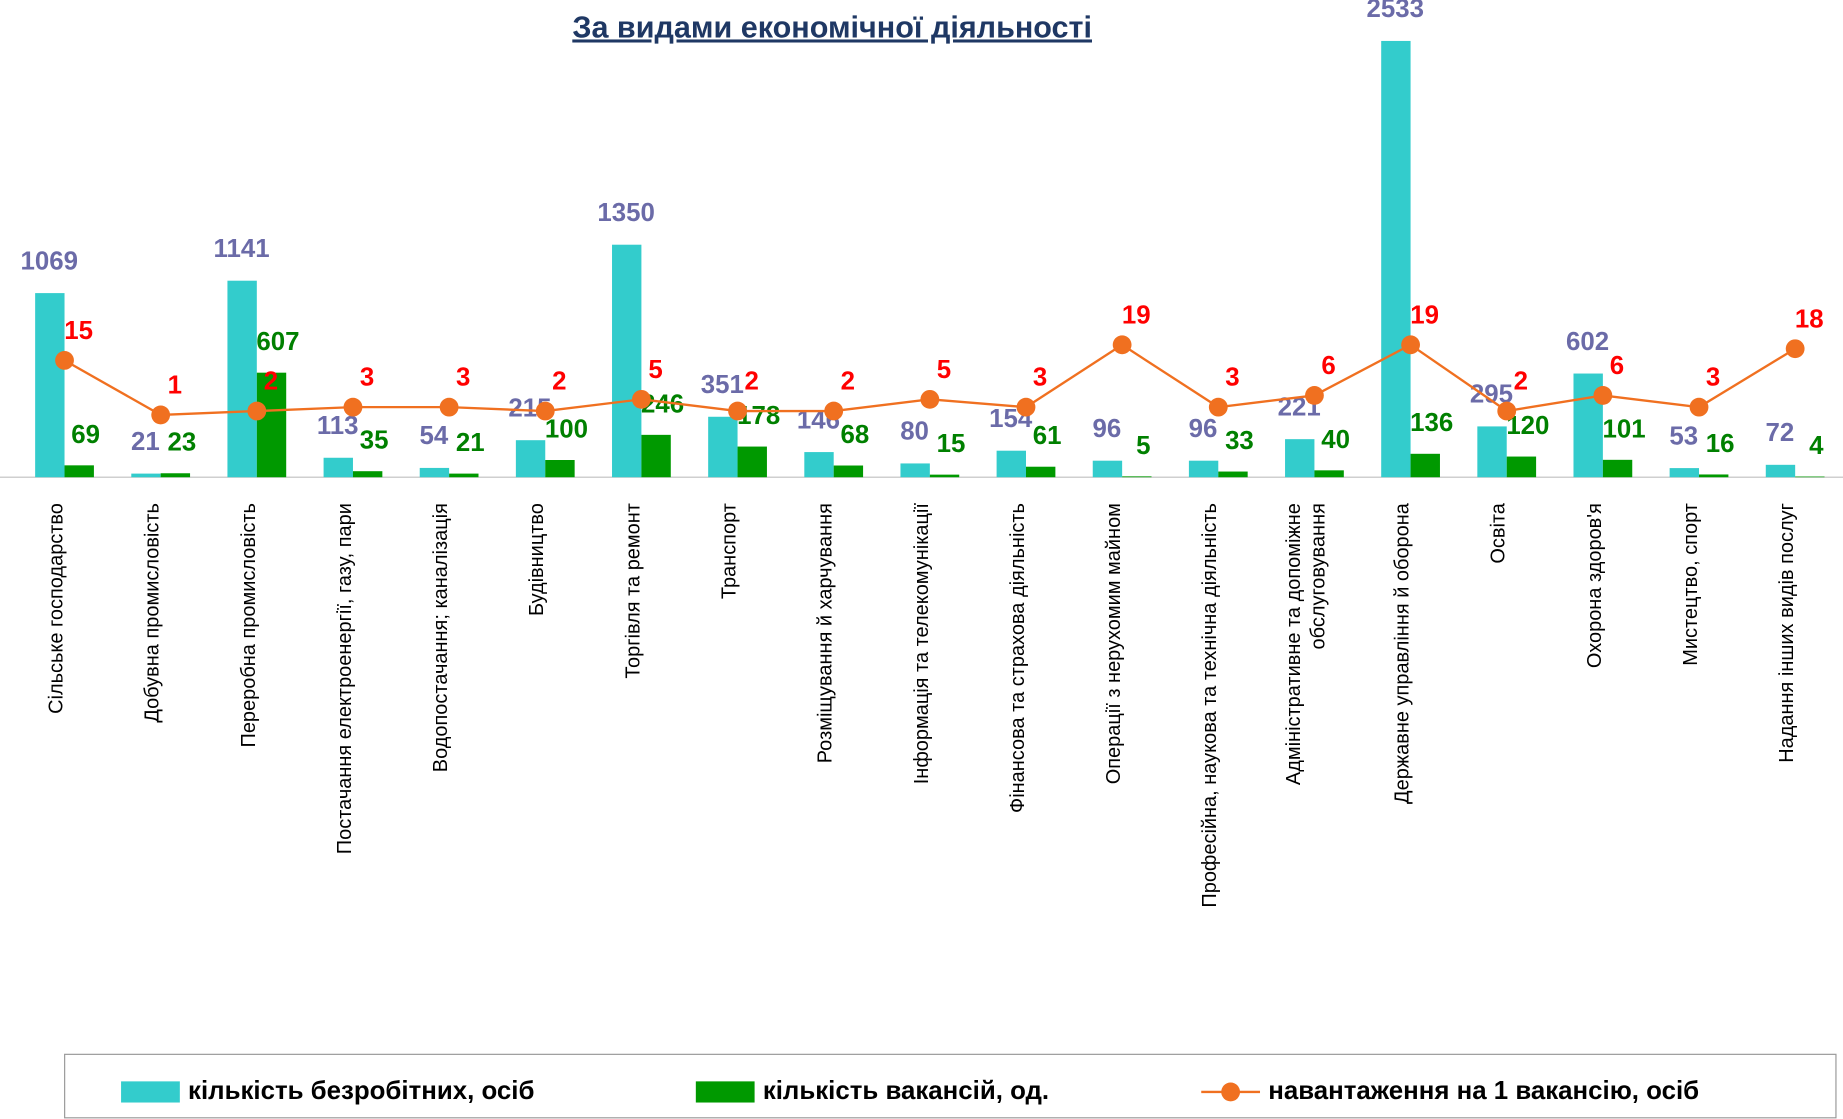  Describe the element at coordinates (626, 213) in the screenshot. I see `data-label: 1350` at that location.